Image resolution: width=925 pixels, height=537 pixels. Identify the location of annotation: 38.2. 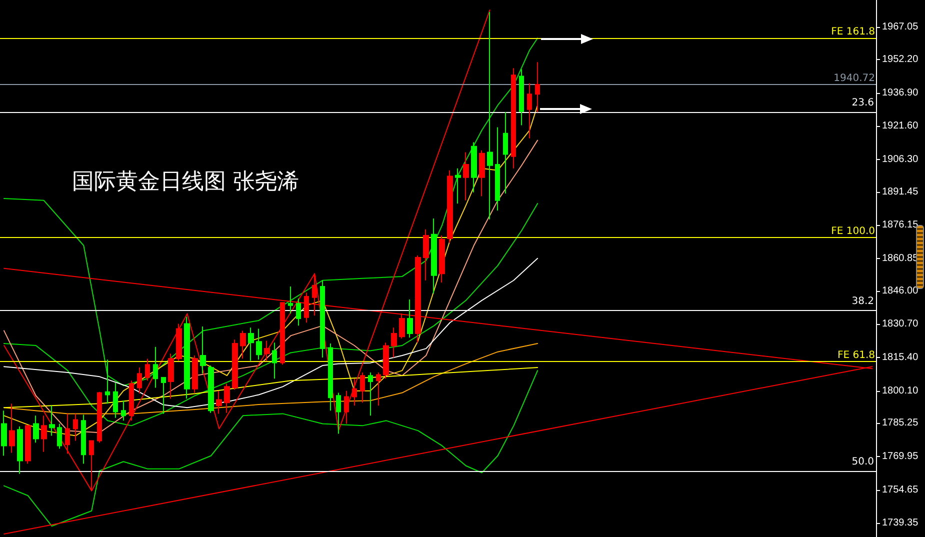
(863, 301).